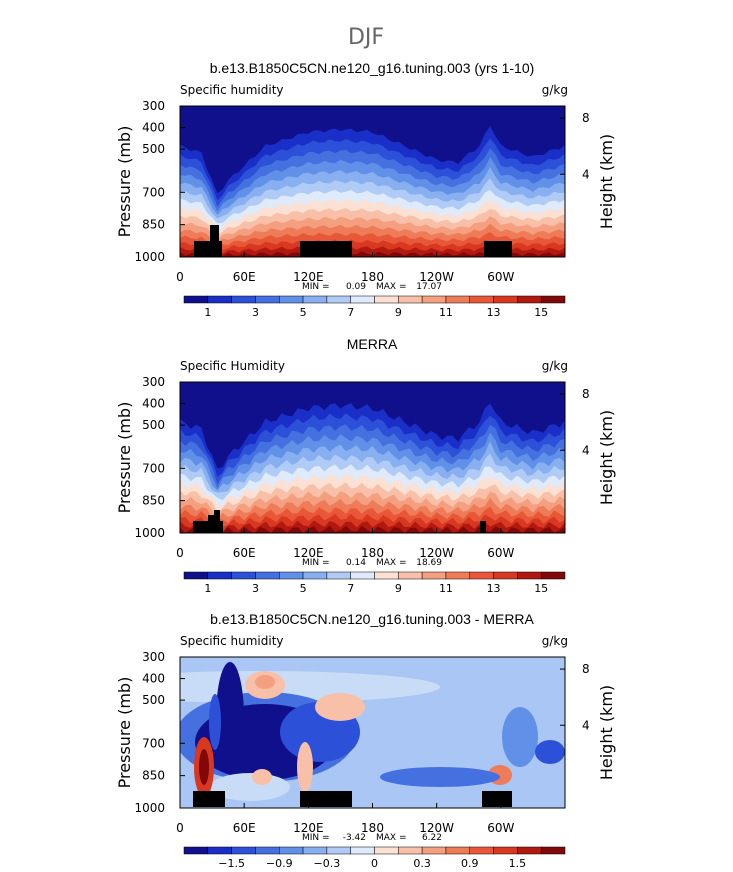  What do you see at coordinates (372, 344) in the screenshot?
I see `panel-title: MERRA` at bounding box center [372, 344].